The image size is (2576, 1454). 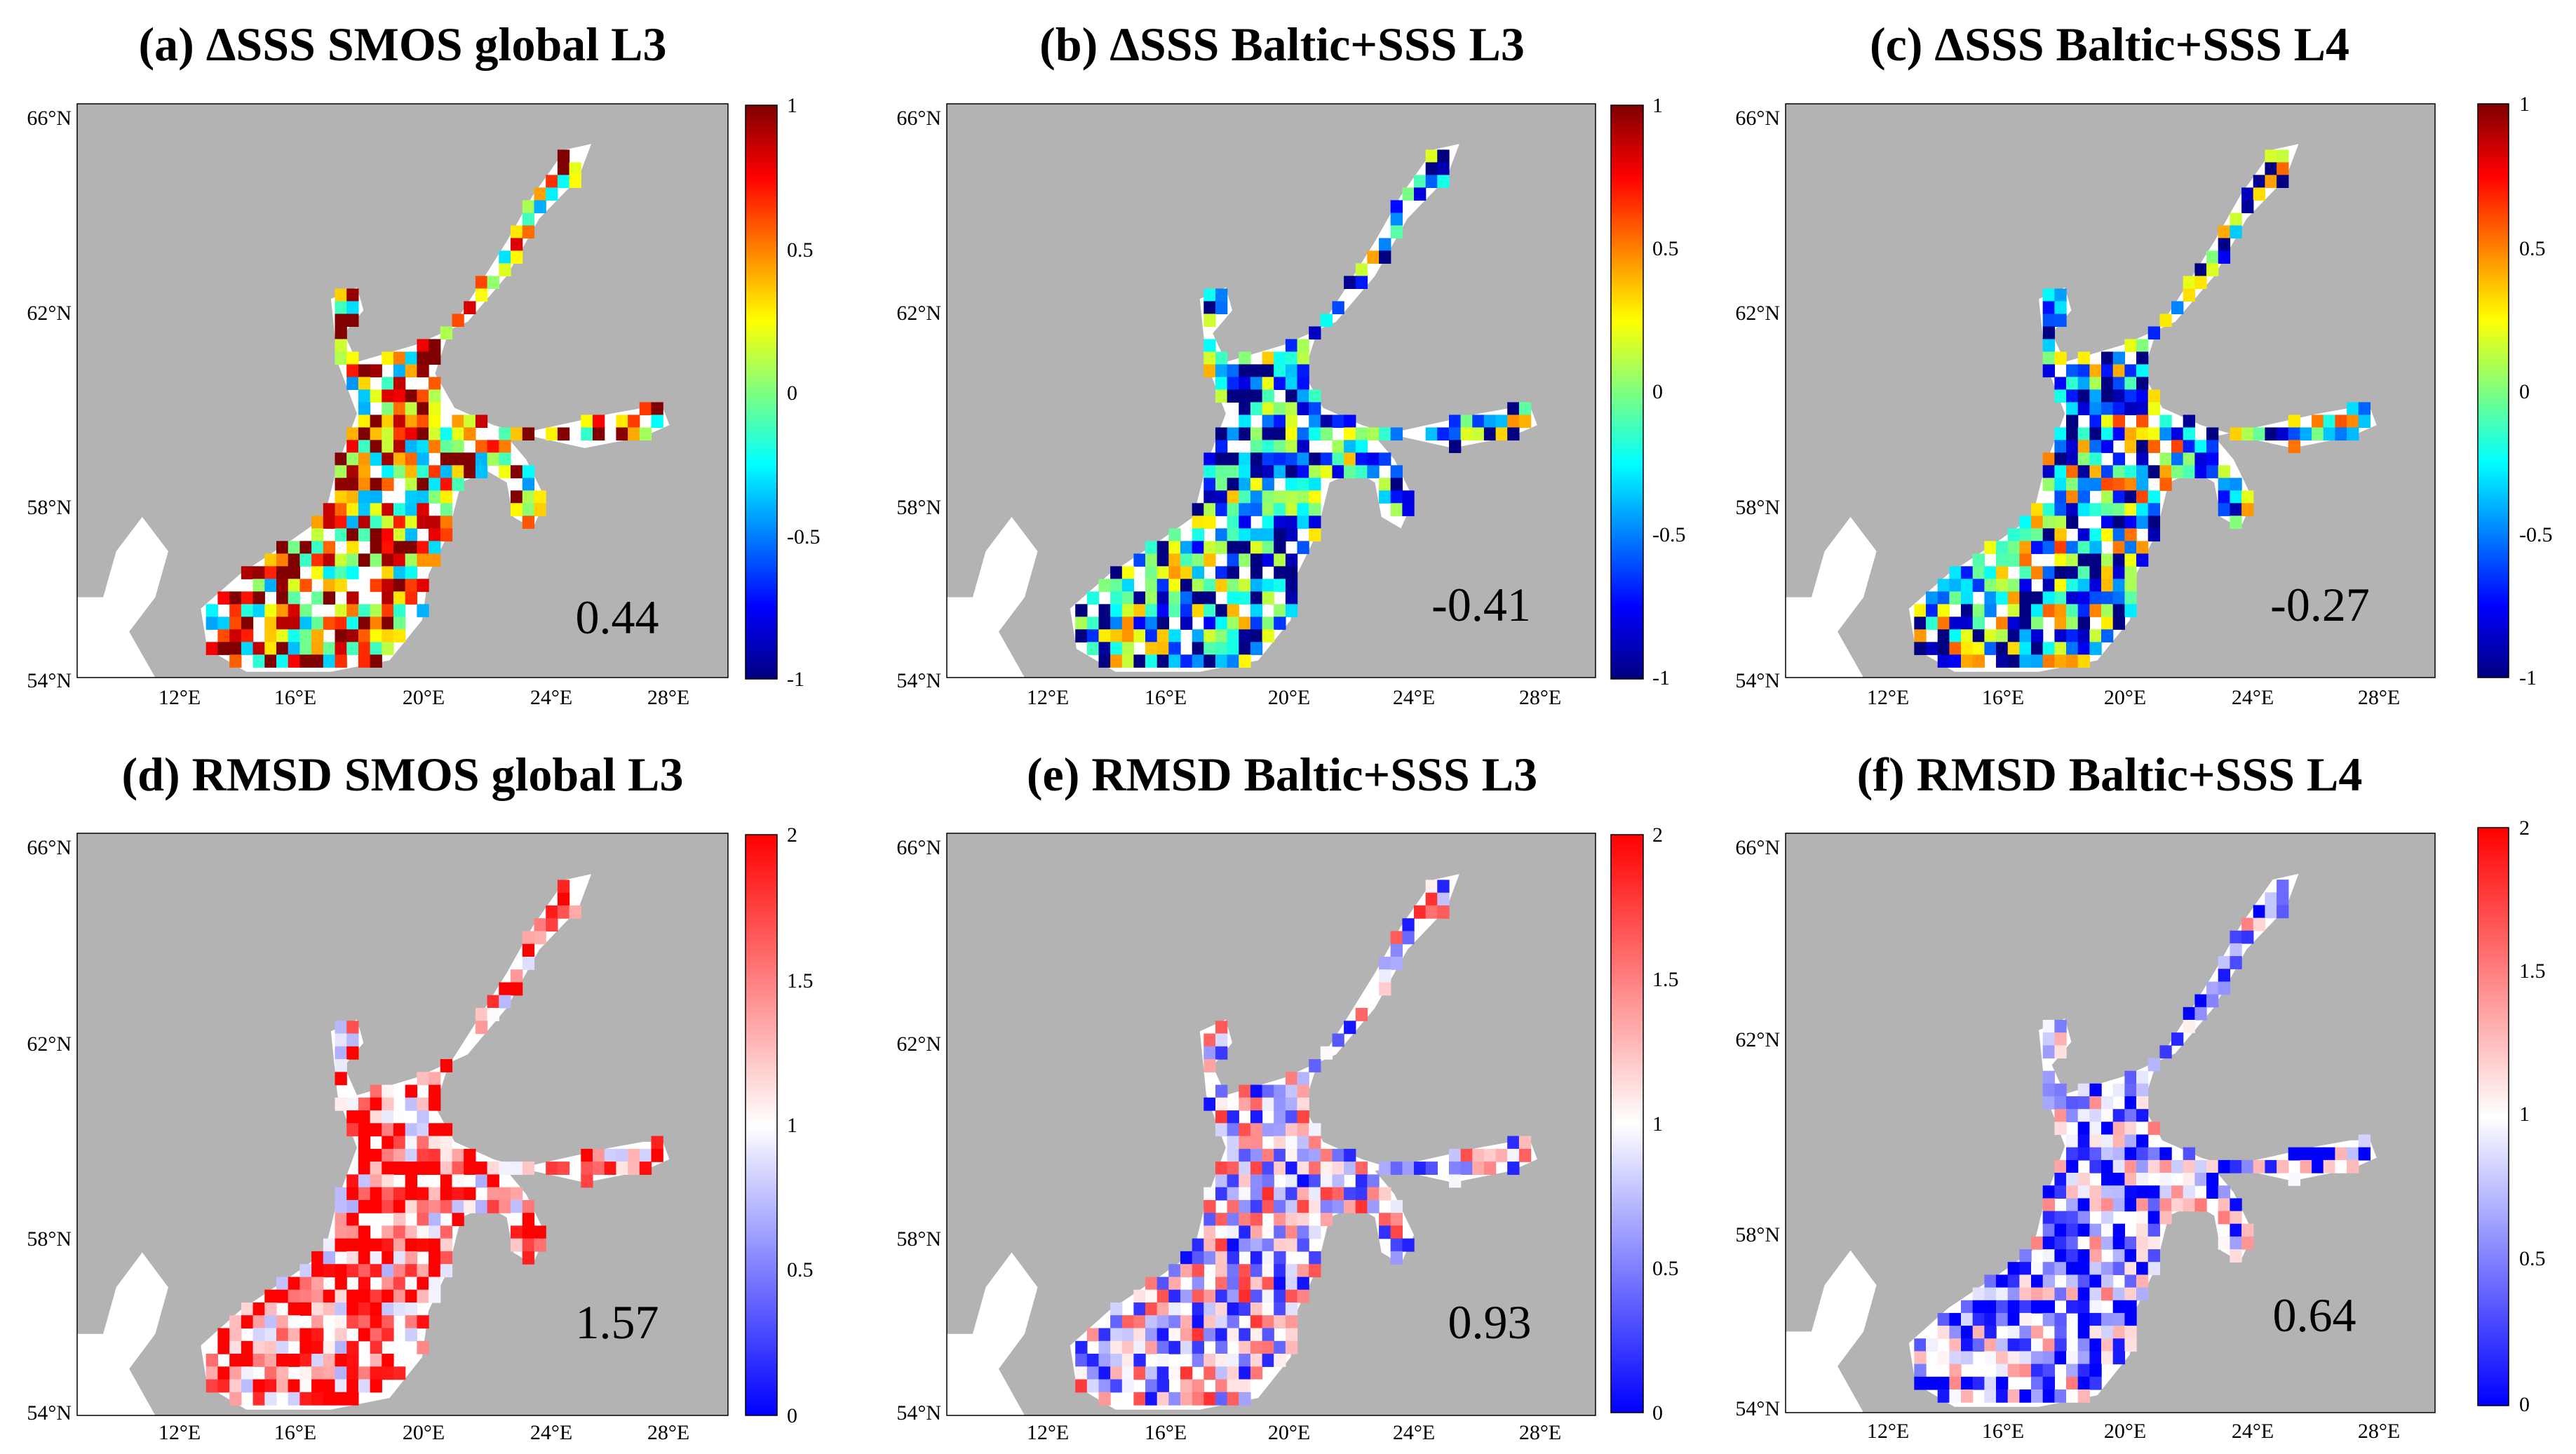 I want to click on lat-label: 66°N, so click(x=918, y=847).